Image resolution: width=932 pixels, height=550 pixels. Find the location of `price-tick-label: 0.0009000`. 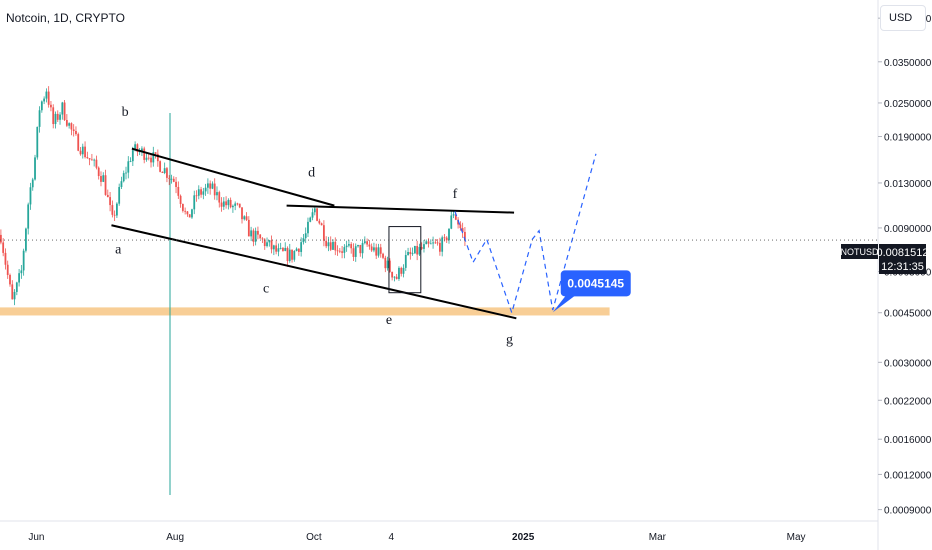

price-tick-label: 0.0009000 is located at coordinates (908, 511).